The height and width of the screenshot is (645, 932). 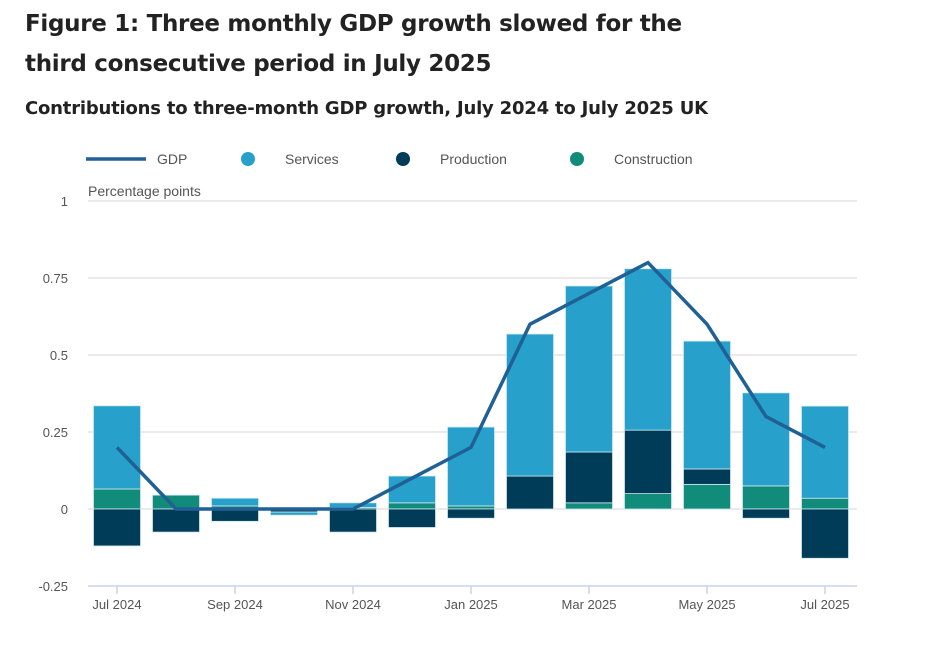 What do you see at coordinates (64, 509) in the screenshot?
I see `y-tick-label: 0` at bounding box center [64, 509].